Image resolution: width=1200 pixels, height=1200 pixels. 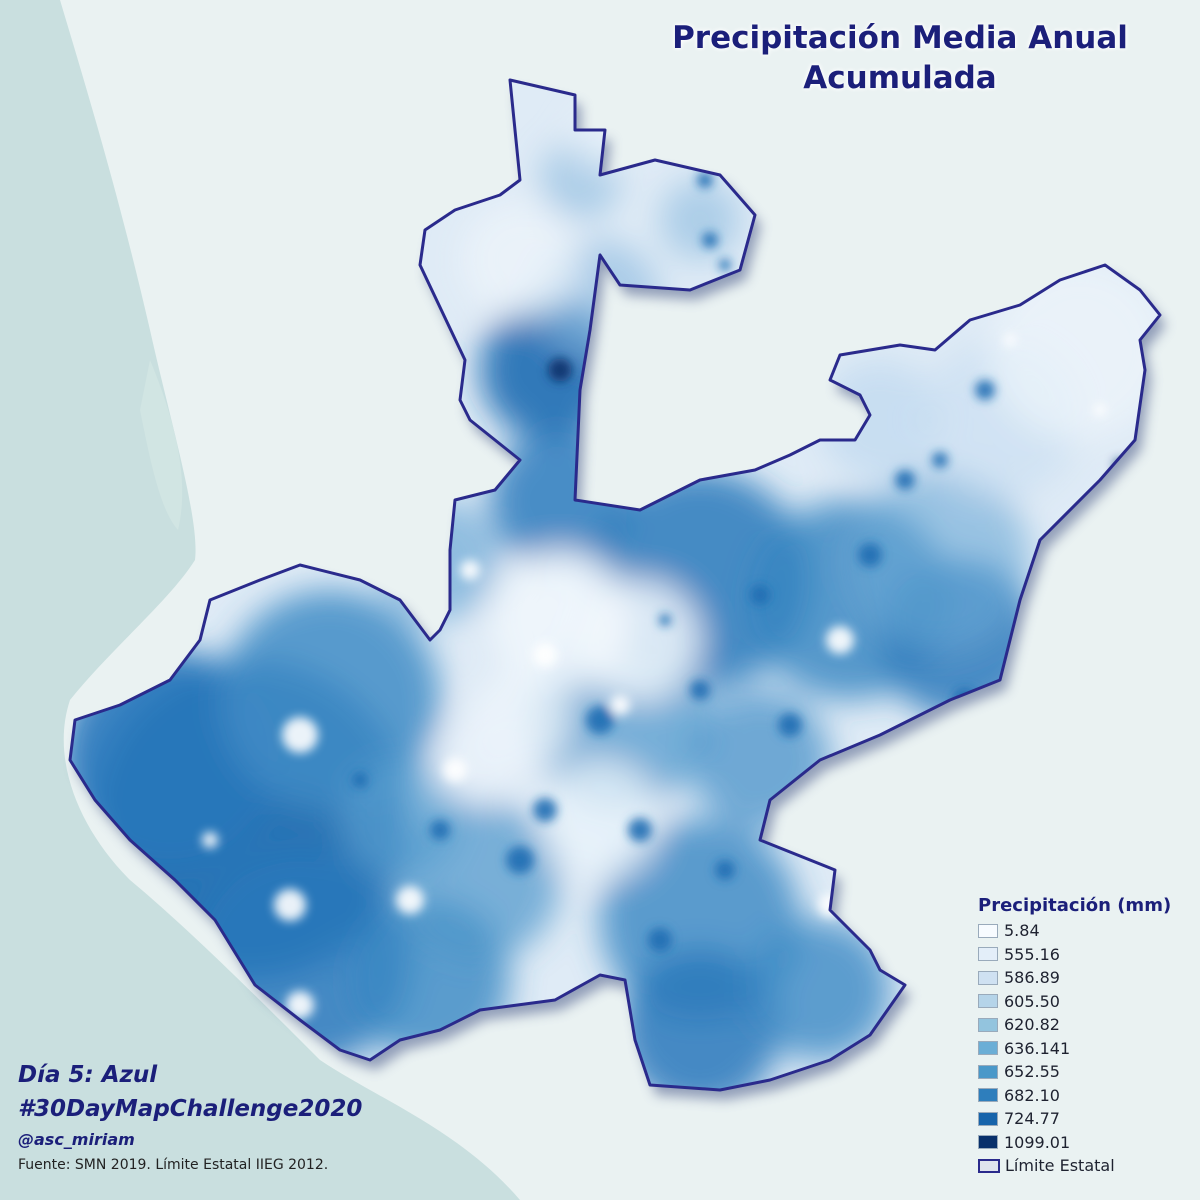 What do you see at coordinates (1060, 1166) in the screenshot?
I see `legend-boundary-label: Límite Estatal` at bounding box center [1060, 1166].